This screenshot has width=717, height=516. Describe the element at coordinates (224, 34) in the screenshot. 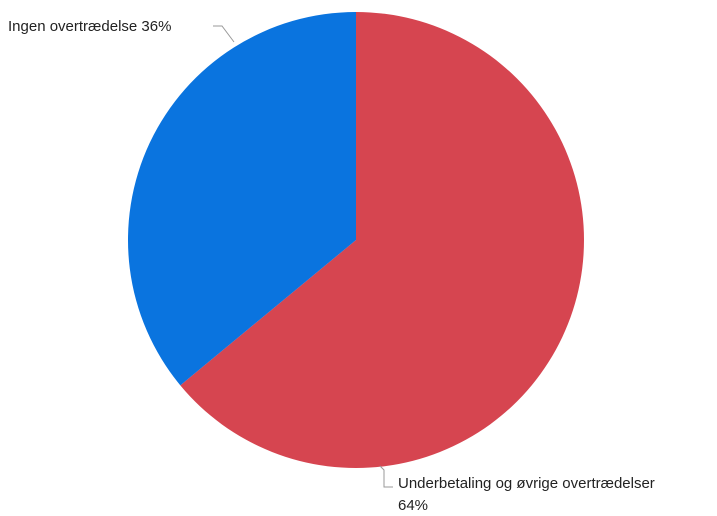

I see `leader-line-ingen` at that location.